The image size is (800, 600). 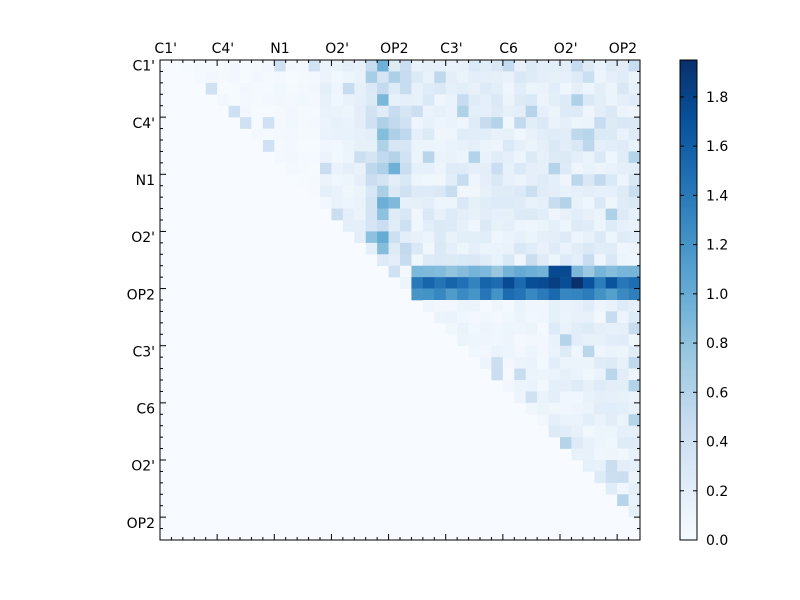 What do you see at coordinates (717, 246) in the screenshot?
I see `colorbar-tick-label: 1.2` at bounding box center [717, 246].